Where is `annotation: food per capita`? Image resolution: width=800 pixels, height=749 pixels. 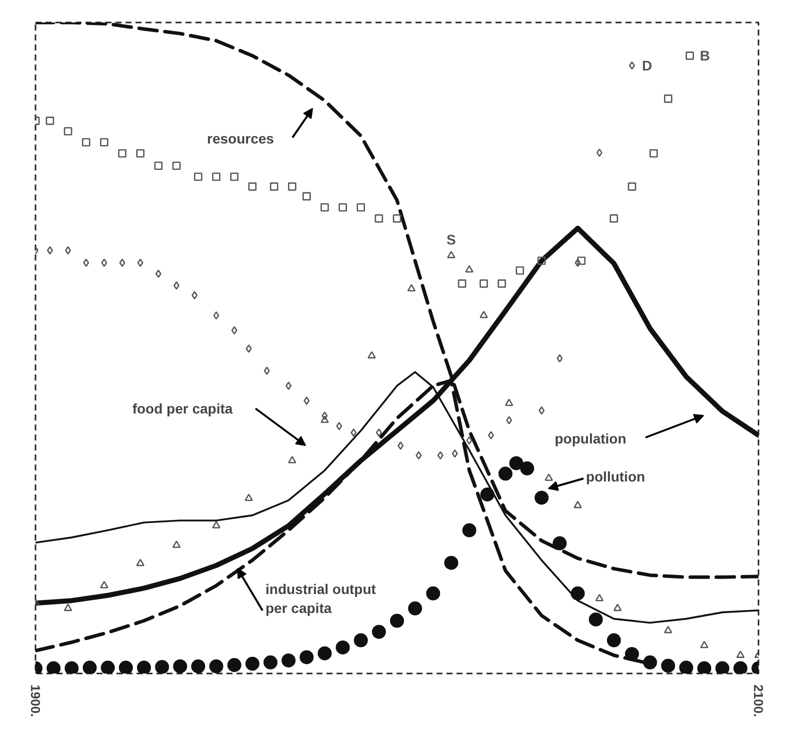
annotation: food per capita is located at coordinates (182, 408).